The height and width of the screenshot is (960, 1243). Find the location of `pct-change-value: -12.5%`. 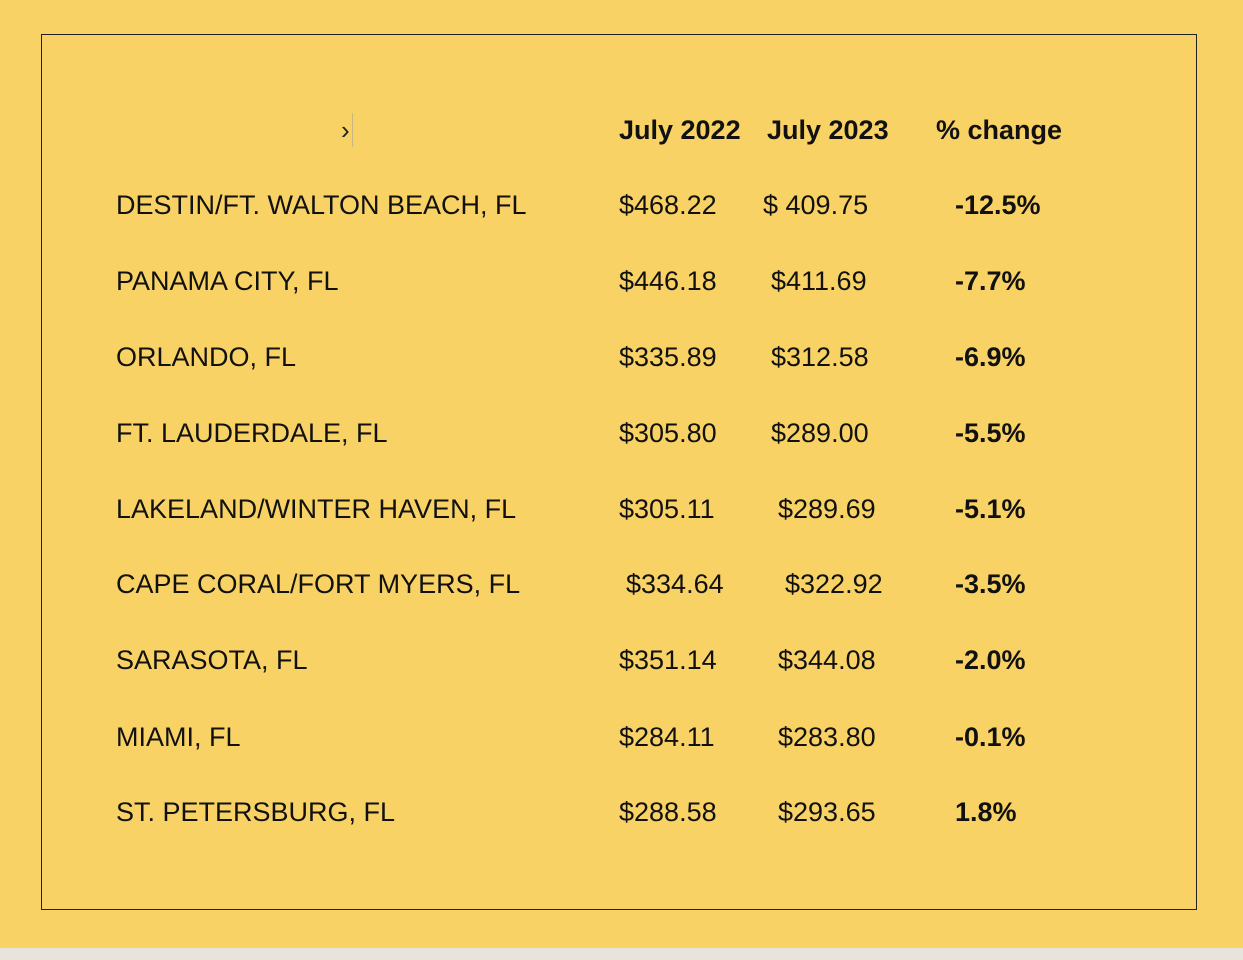

pct-change-value: -12.5% is located at coordinates (998, 205).